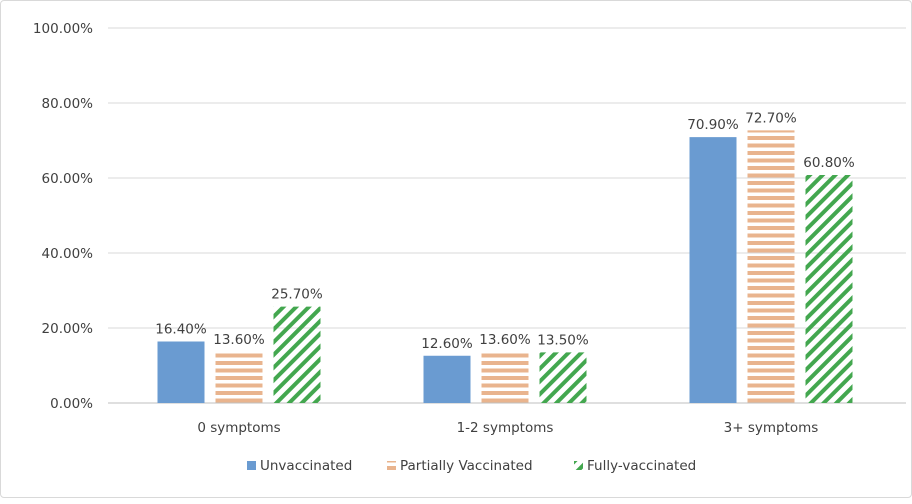 This screenshot has width=912, height=504. What do you see at coordinates (713, 125) in the screenshot?
I see `data-label: 70.90%` at bounding box center [713, 125].